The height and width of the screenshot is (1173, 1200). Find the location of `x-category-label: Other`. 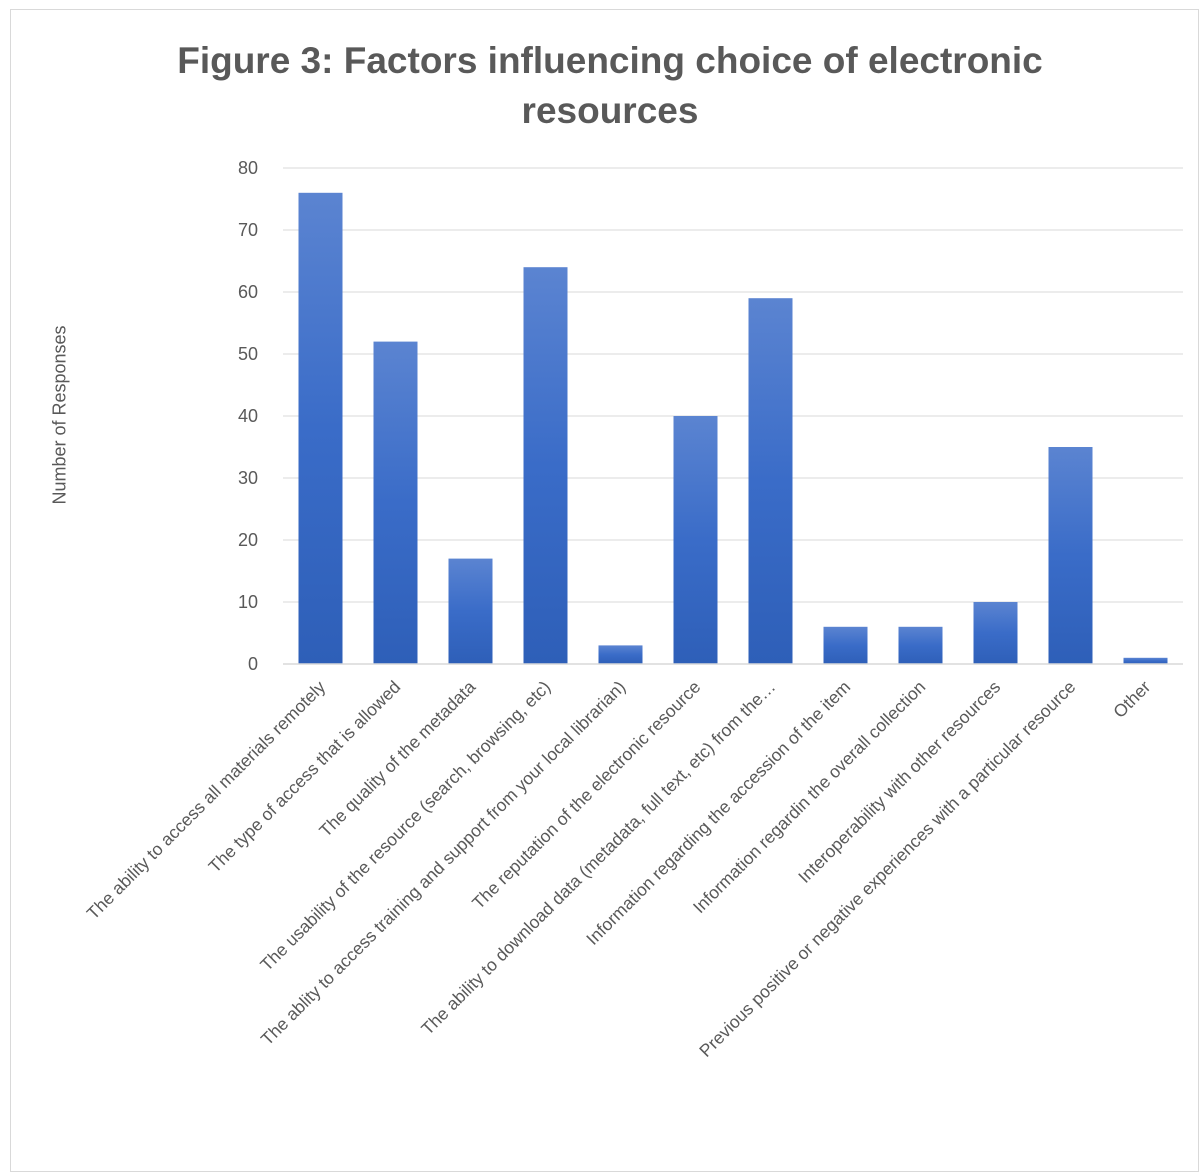

x-category-label: Other is located at coordinates (1131, 699).